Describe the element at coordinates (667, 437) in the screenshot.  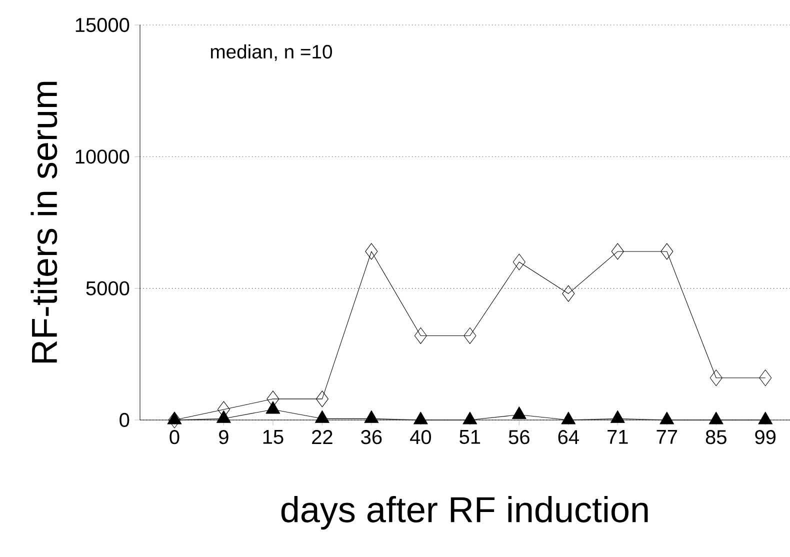
I see `x-tick-label: 77` at that location.